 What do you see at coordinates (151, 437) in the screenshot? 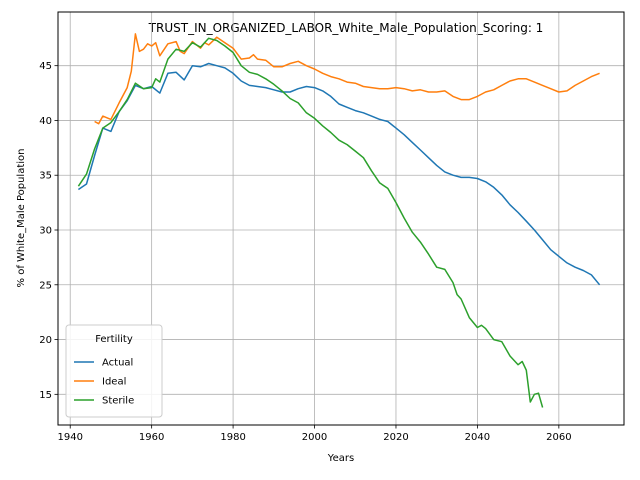
I see `x-tick-label: 1960` at bounding box center [151, 437].